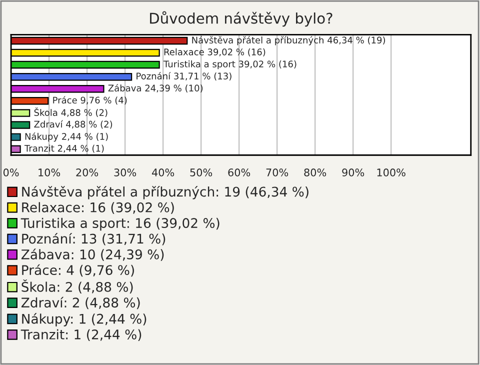  Describe the element at coordinates (94, 239) in the screenshot. I see `legend-label: Poznání: 13 (31,71 %)` at that location.